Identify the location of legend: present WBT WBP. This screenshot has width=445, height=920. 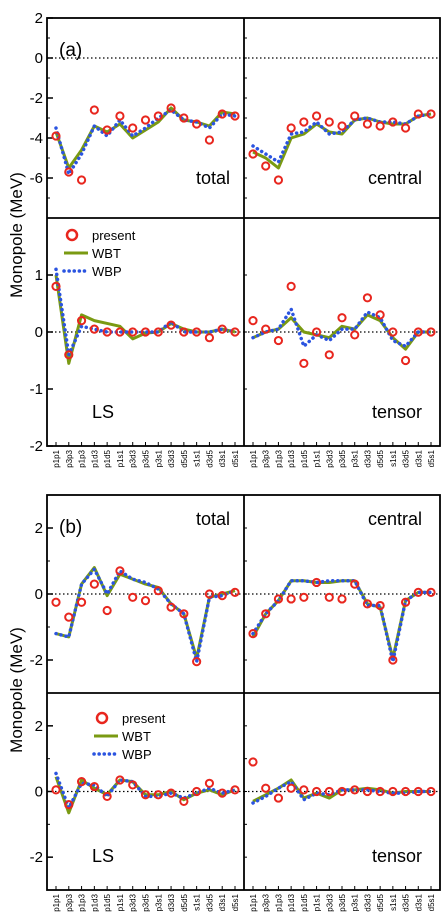
(99, 253).